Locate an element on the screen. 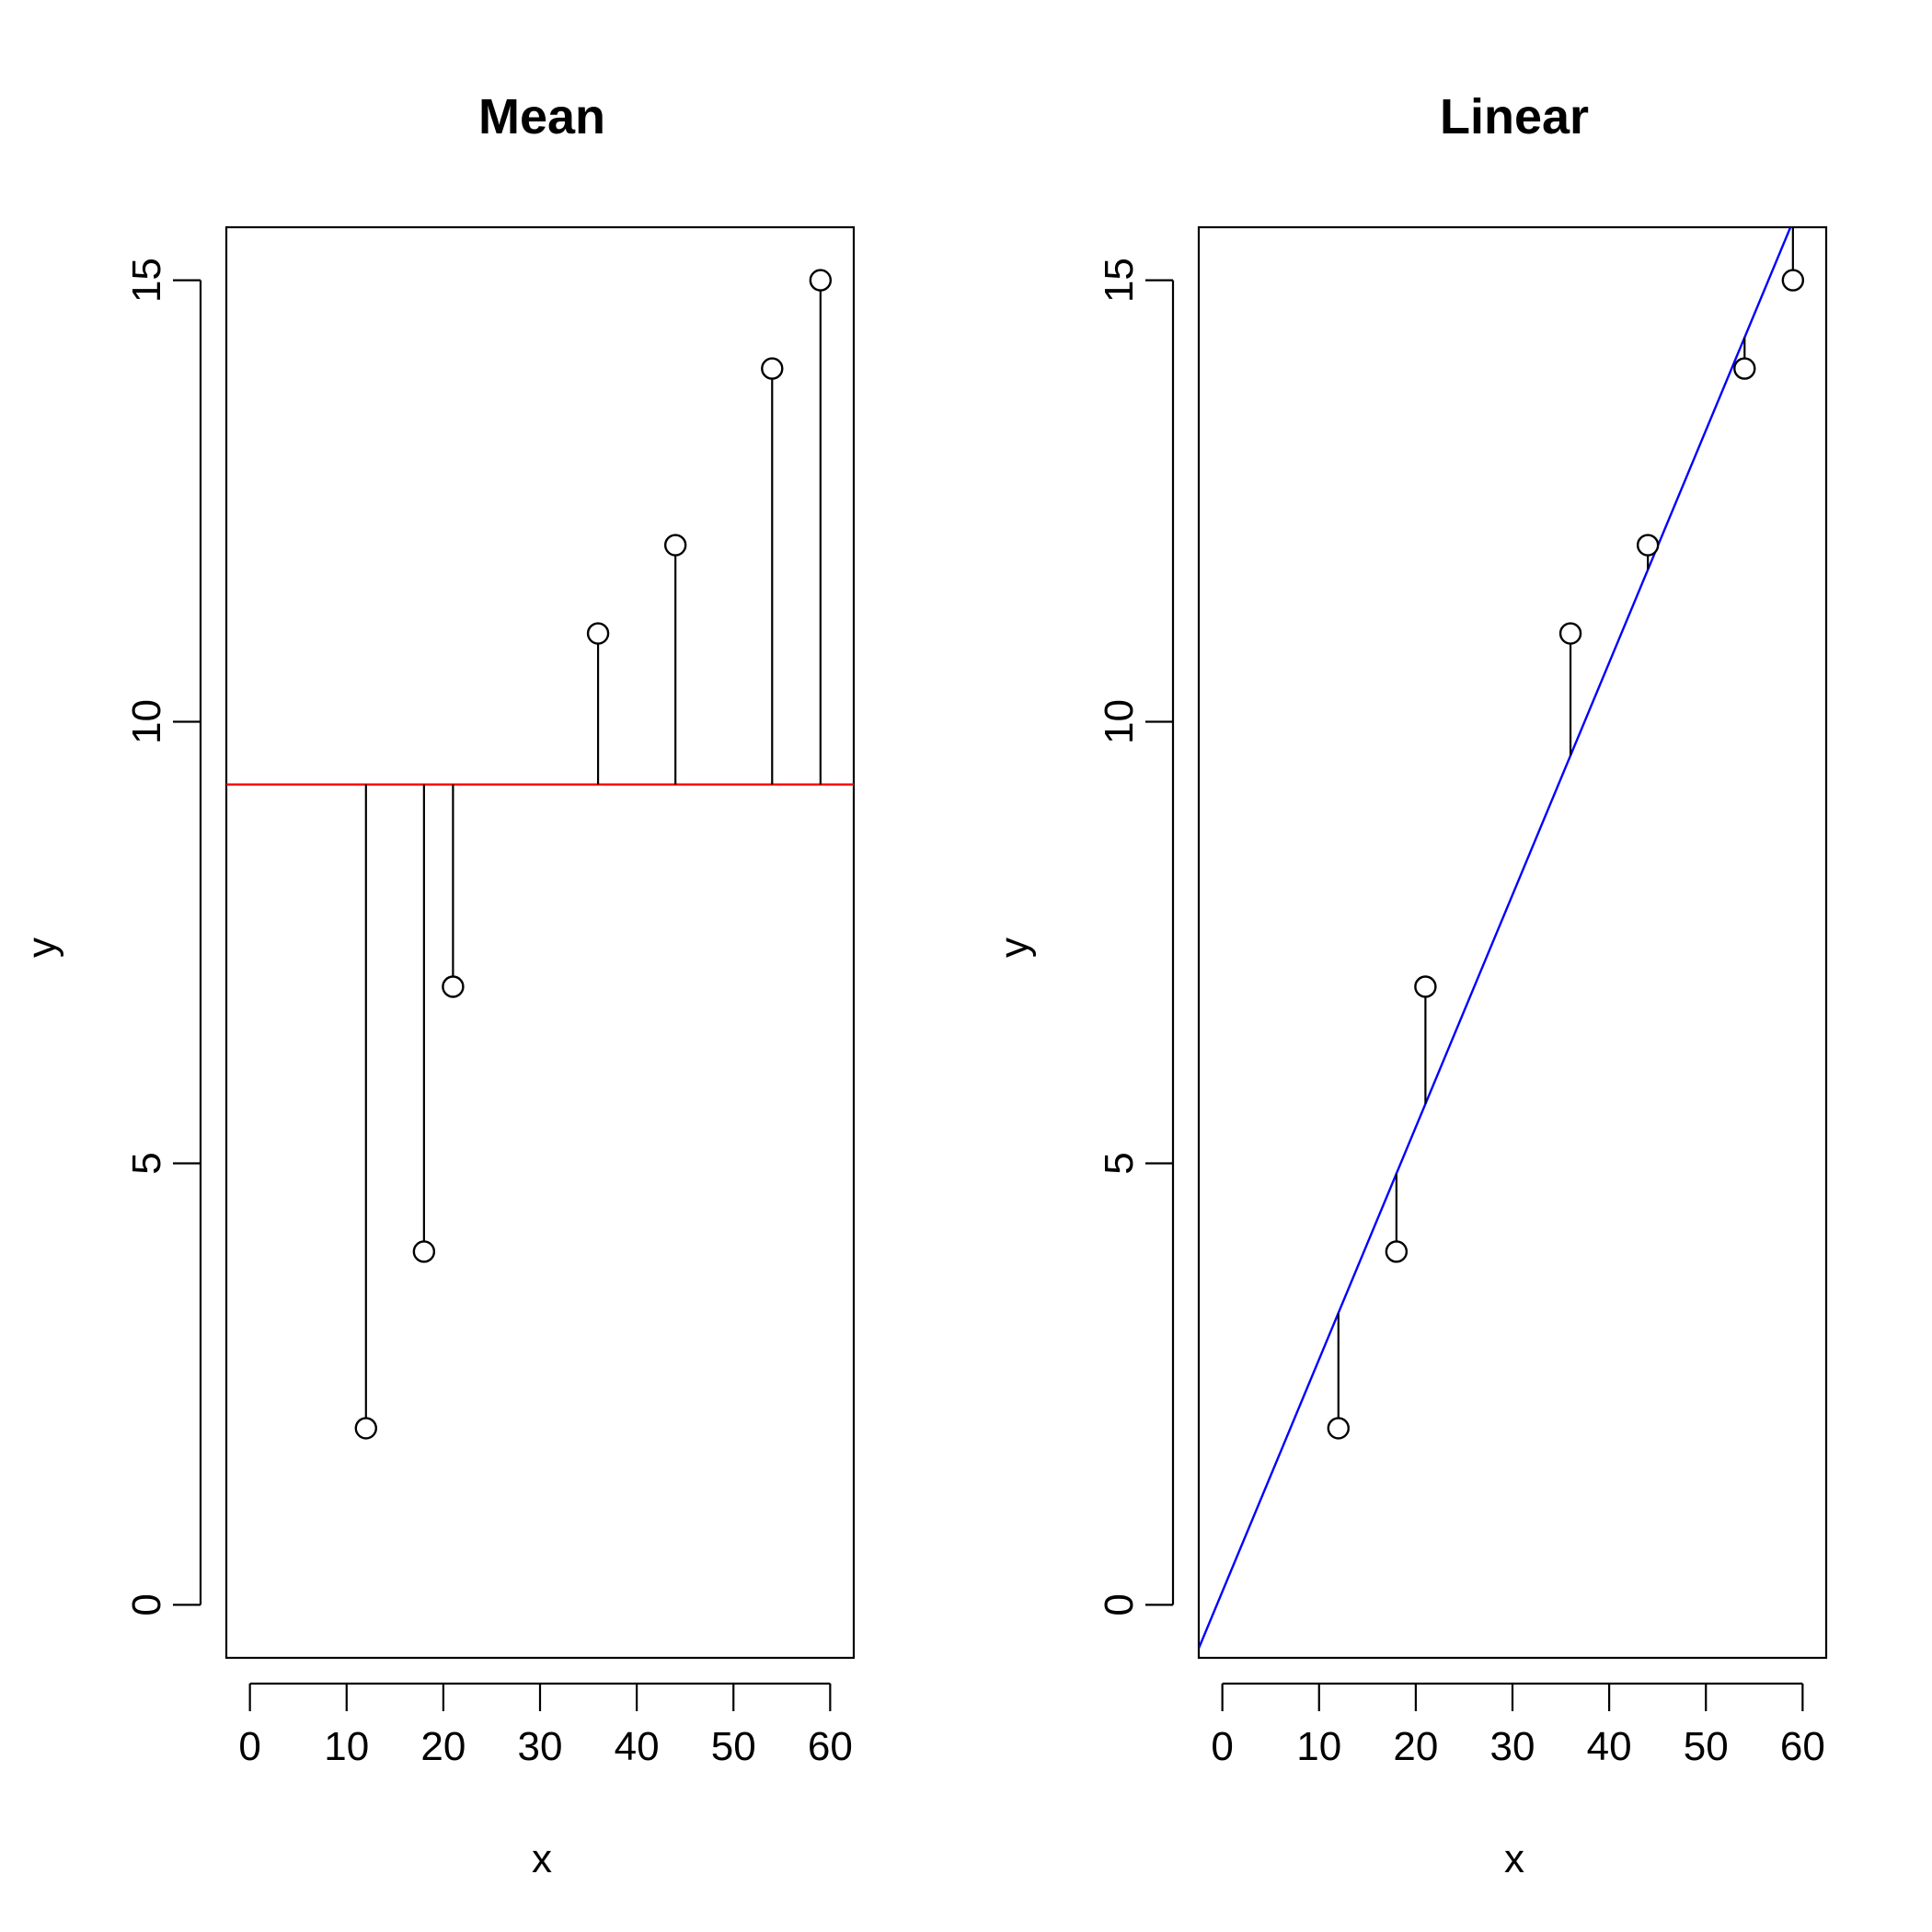  mean-x-tick-label: 20 is located at coordinates (443, 1746).